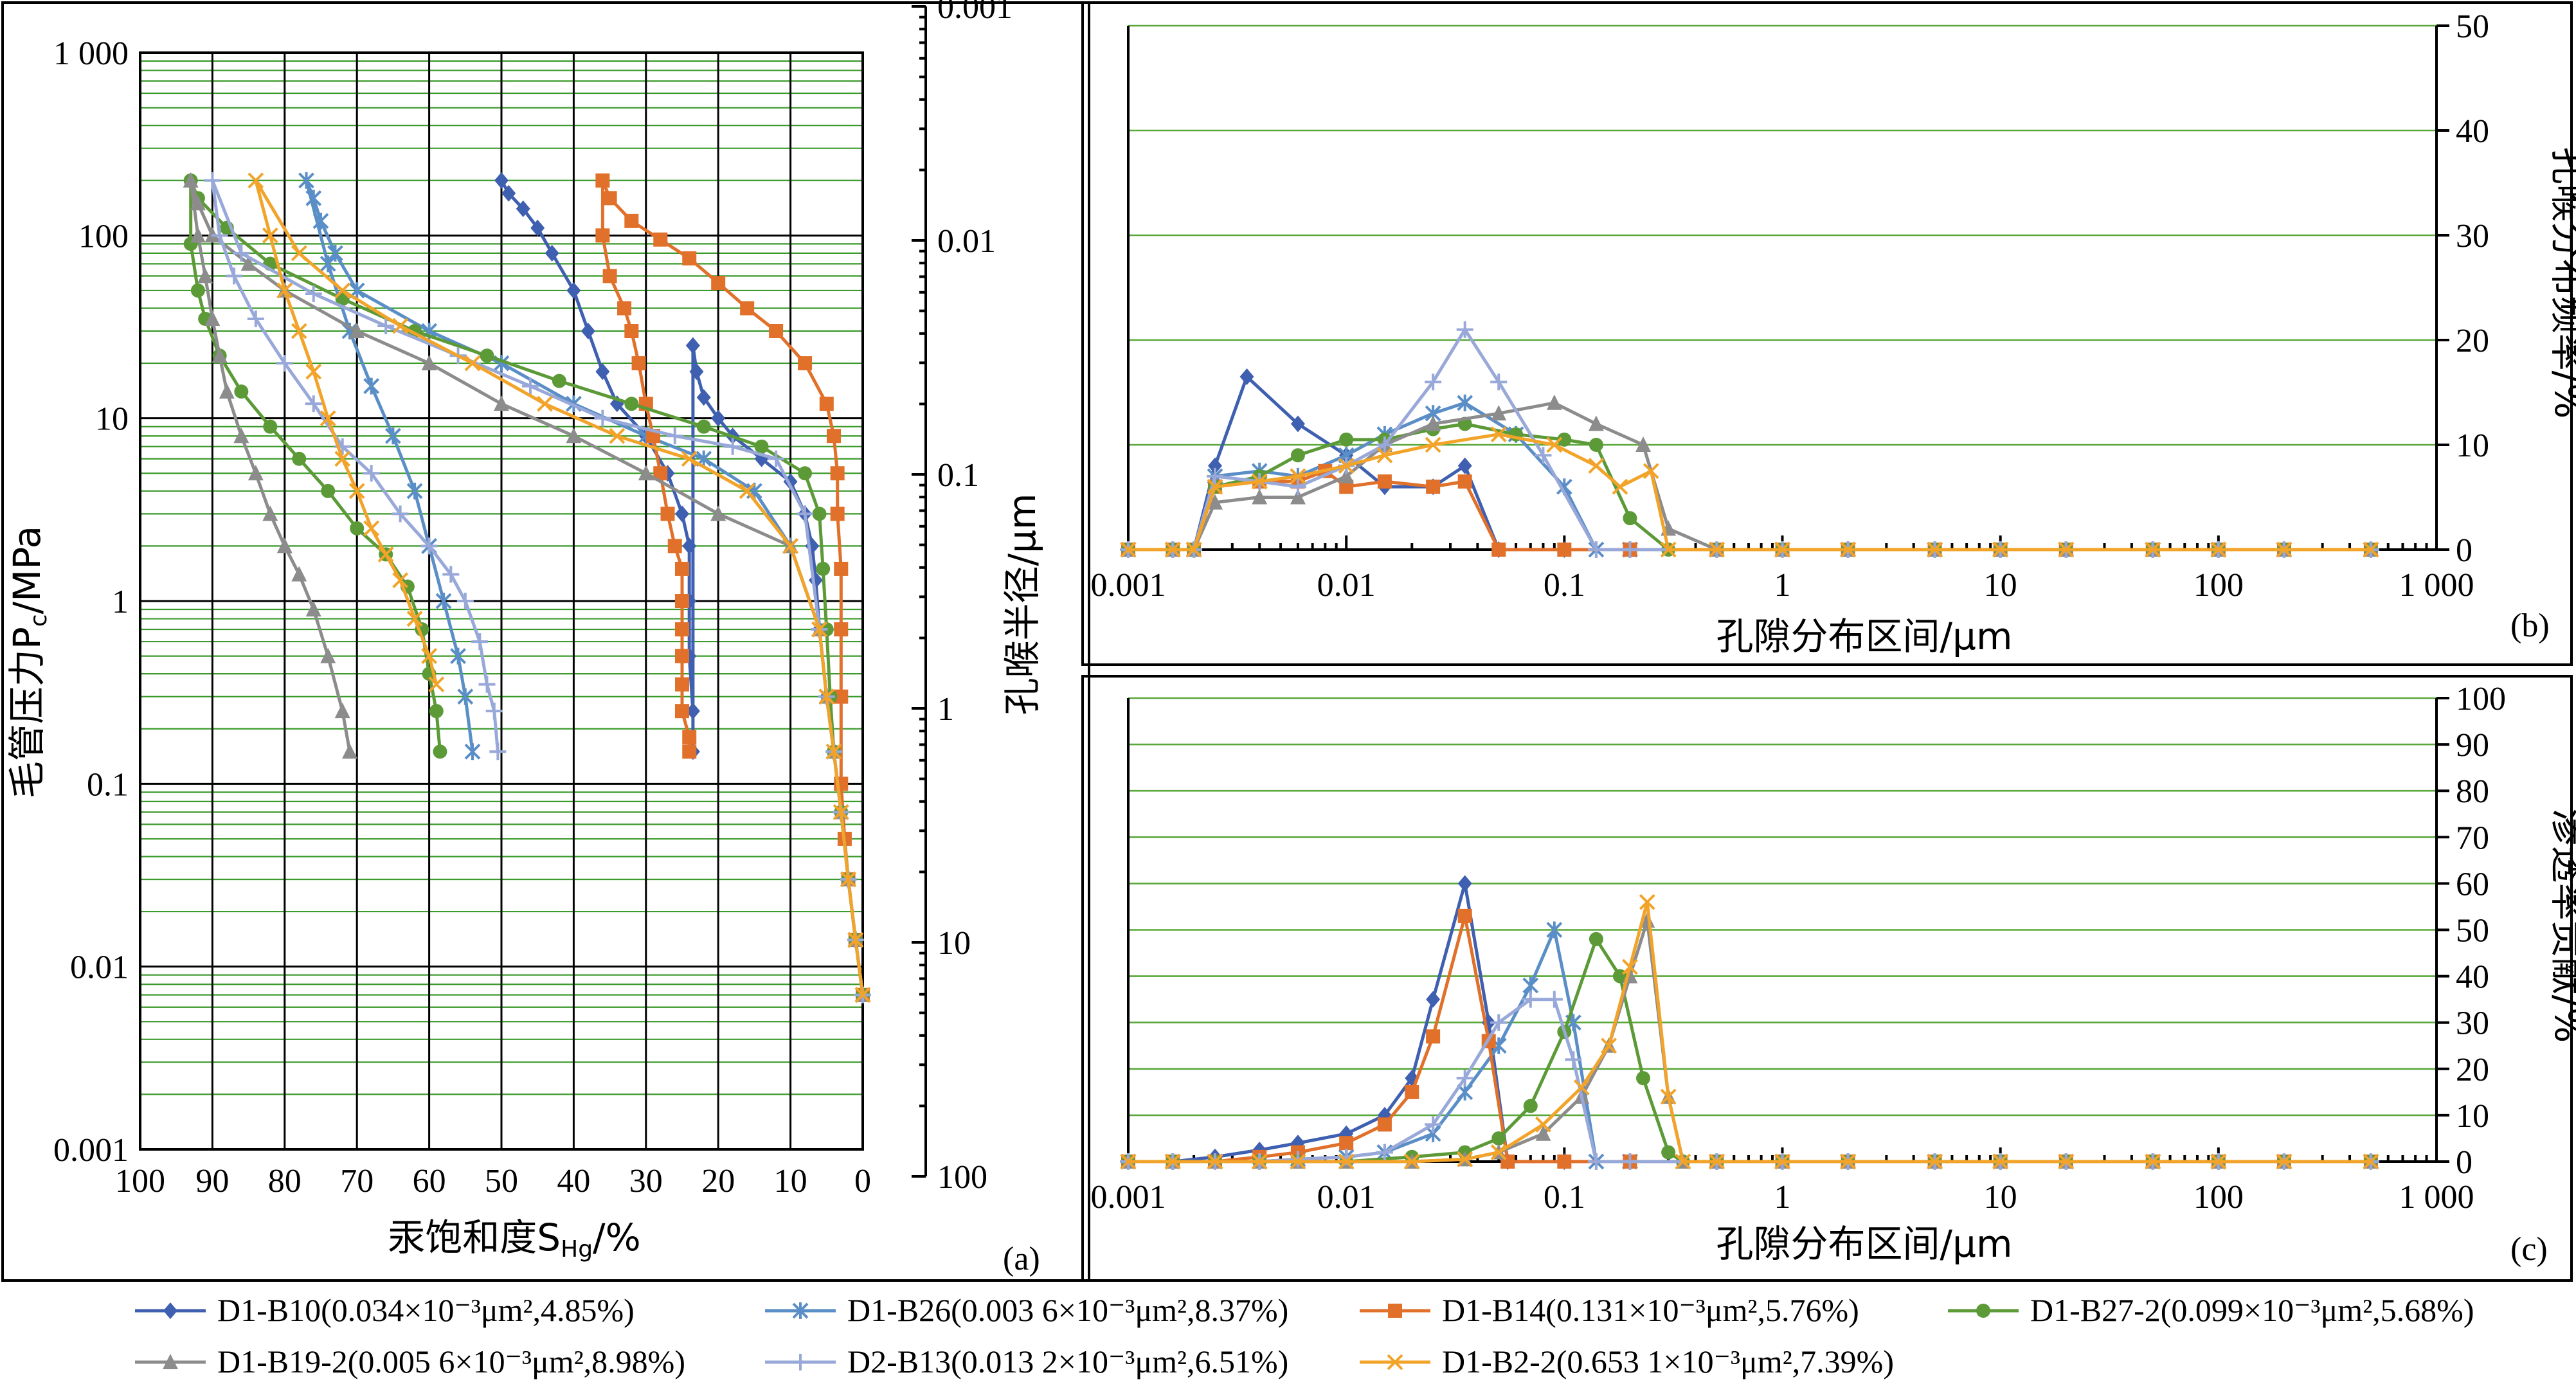  What do you see at coordinates (1022, 604) in the screenshot?
I see `panel-a-y2label: 孔喉半径/μm` at bounding box center [1022, 604].